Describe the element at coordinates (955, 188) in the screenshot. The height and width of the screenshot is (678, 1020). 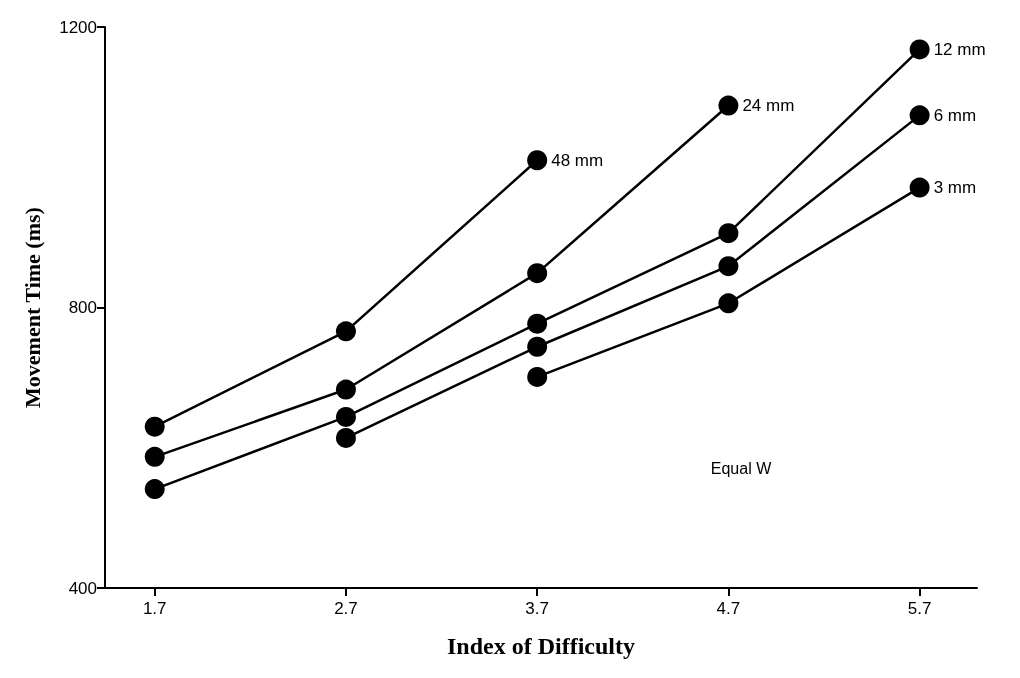
I see `series-label: 3 mm` at that location.